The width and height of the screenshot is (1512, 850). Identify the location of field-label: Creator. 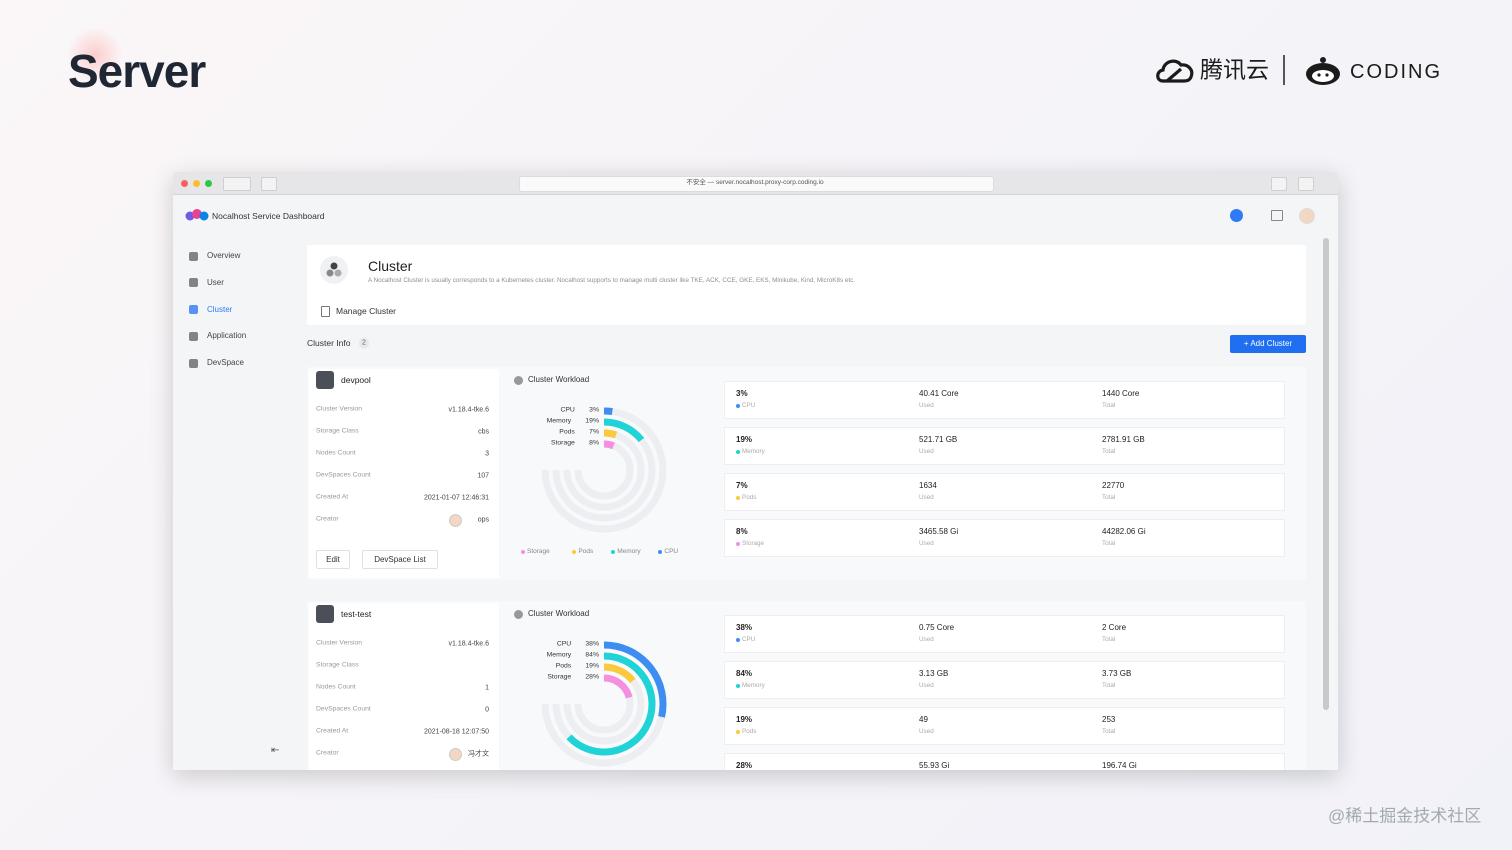
(327, 519).